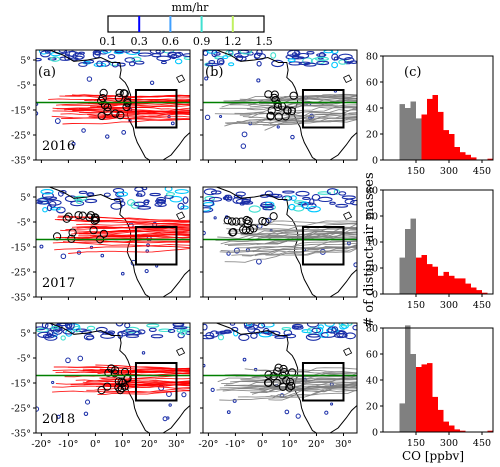  Describe the element at coordinates (372, 57) in the screenshot. I see `hist-y-tick-label: 80` at that location.